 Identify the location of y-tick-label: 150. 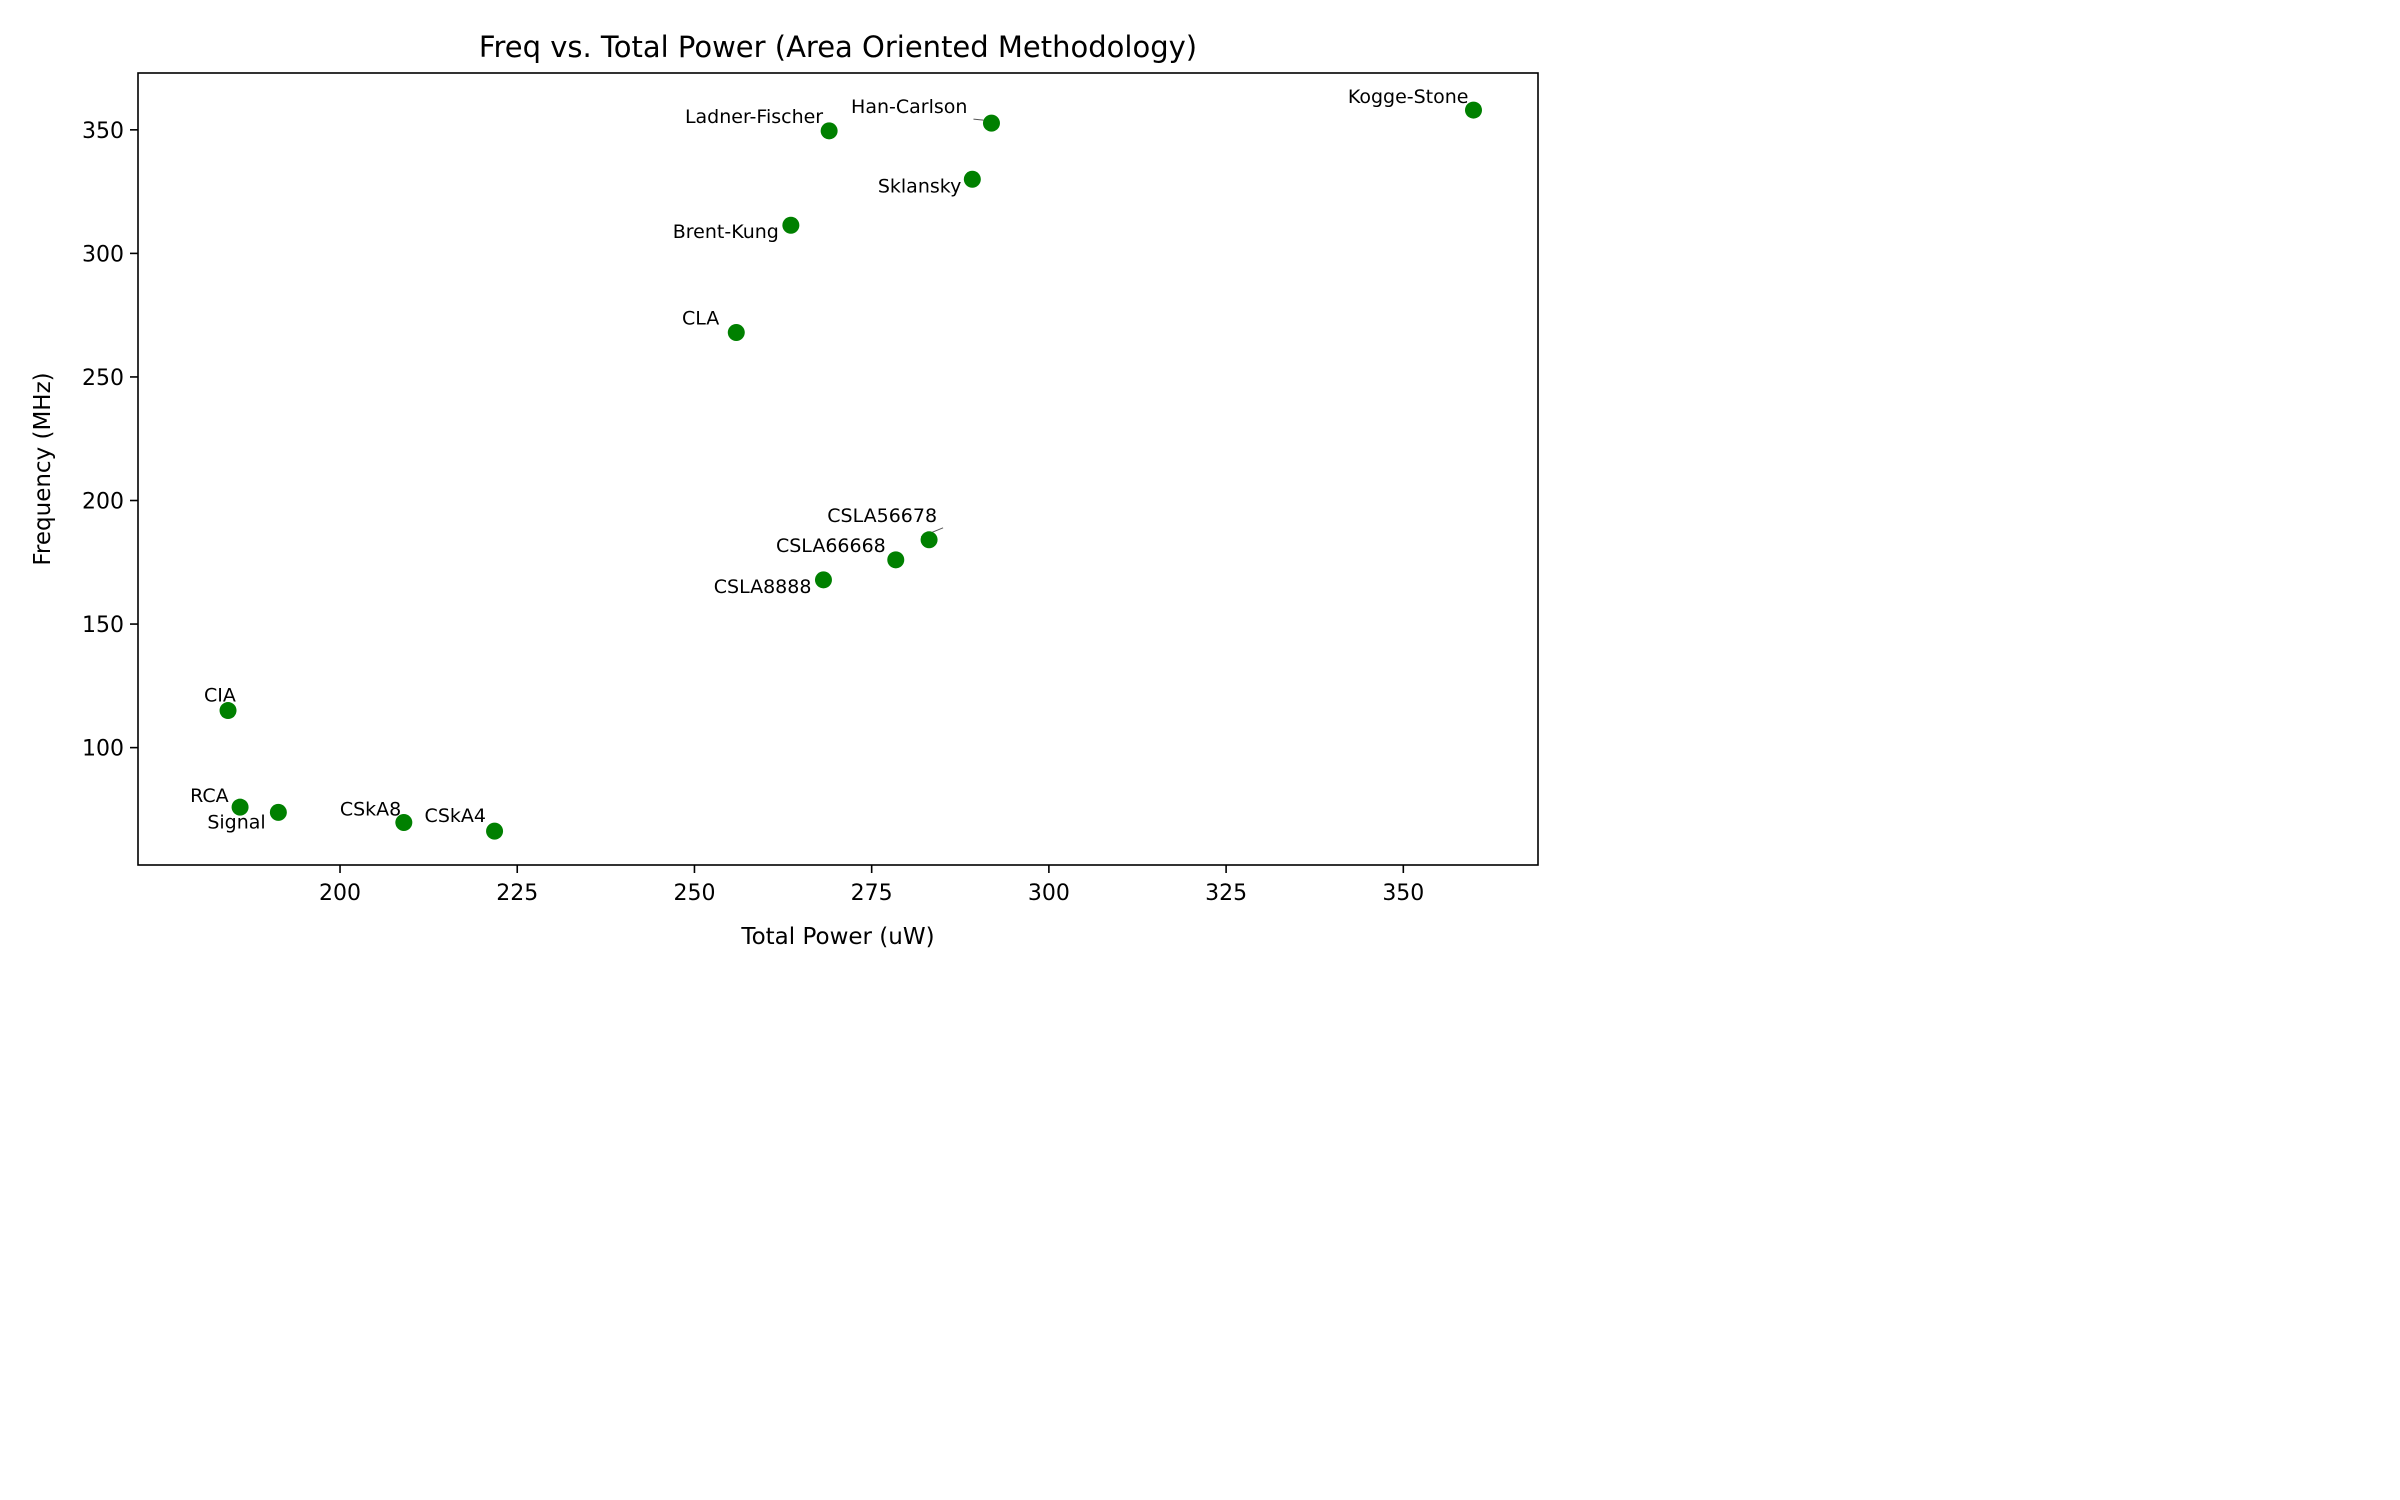
(103, 625).